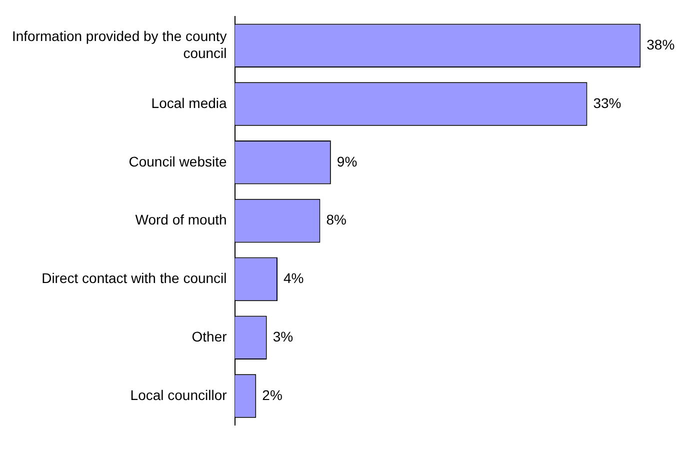  What do you see at coordinates (347, 161) in the screenshot?
I see `data-label: 9%` at bounding box center [347, 161].